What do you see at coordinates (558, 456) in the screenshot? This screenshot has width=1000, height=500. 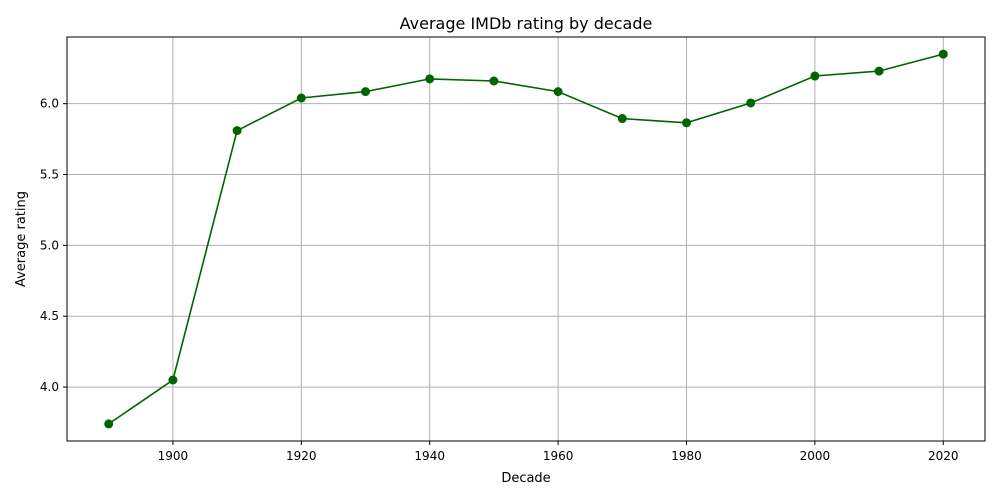 I see `x-tick-label: 1960` at bounding box center [558, 456].